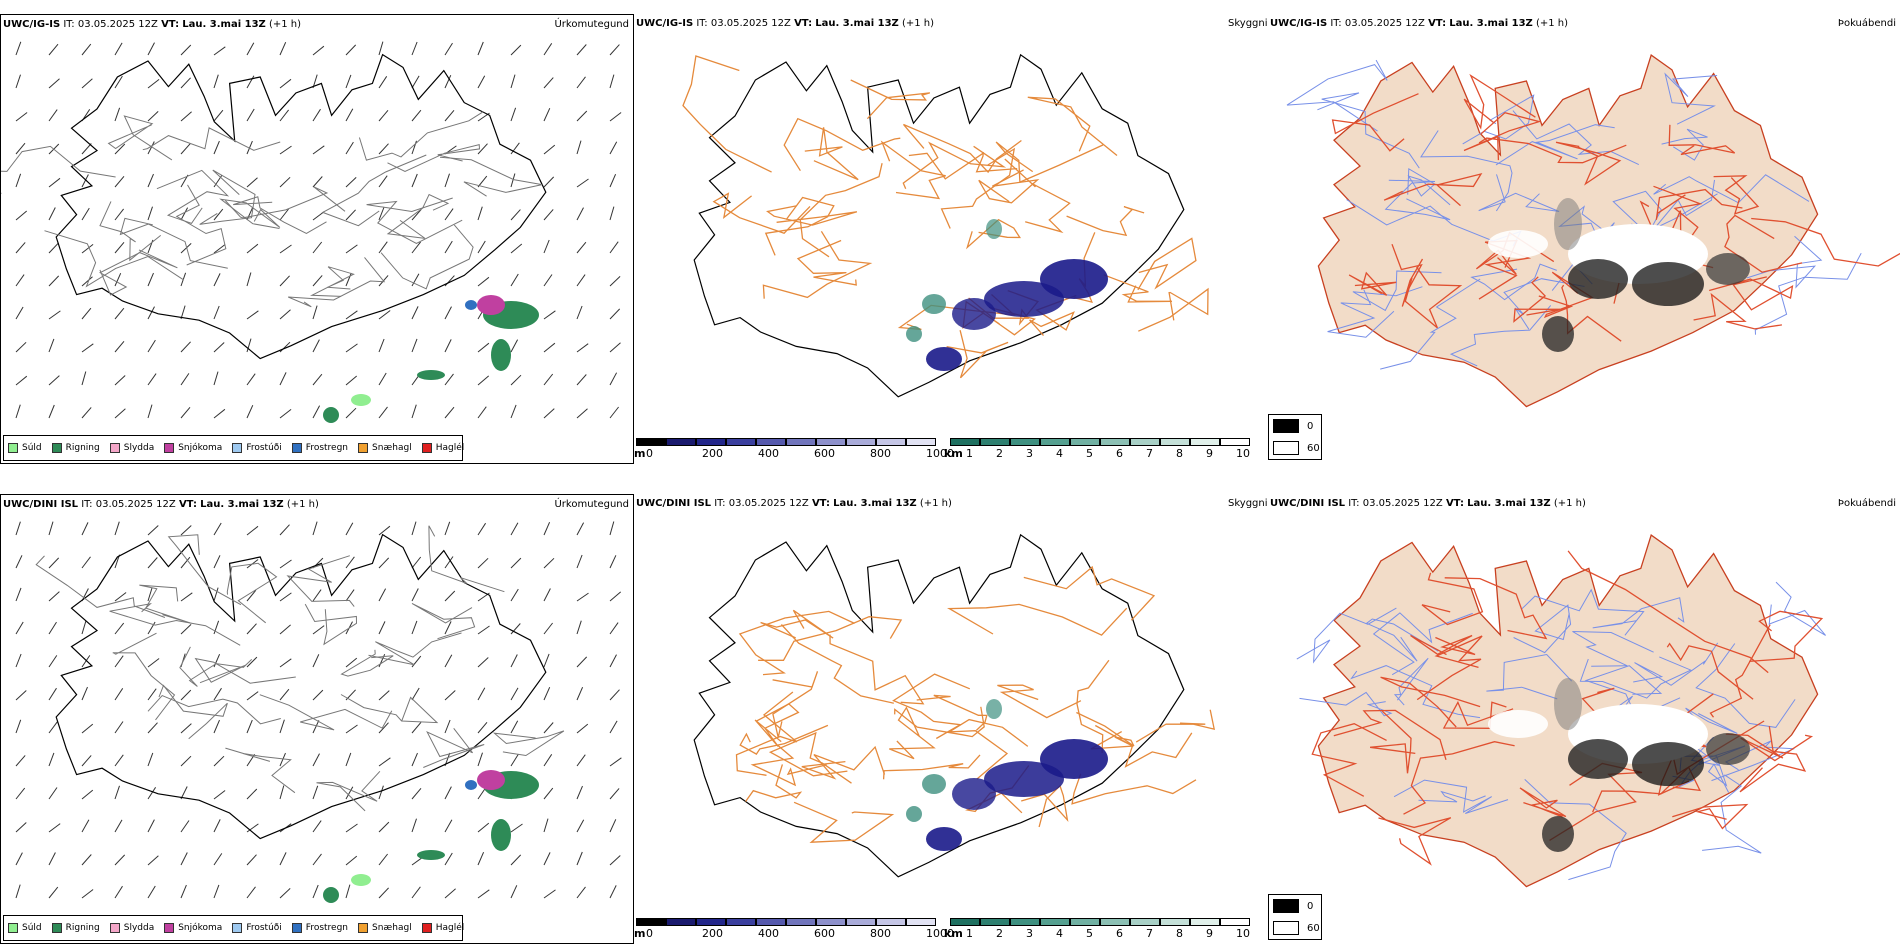 The height and width of the screenshot is (950, 1900). Describe the element at coordinates (131, 928) in the screenshot. I see `legend-item: Slydda` at that location.